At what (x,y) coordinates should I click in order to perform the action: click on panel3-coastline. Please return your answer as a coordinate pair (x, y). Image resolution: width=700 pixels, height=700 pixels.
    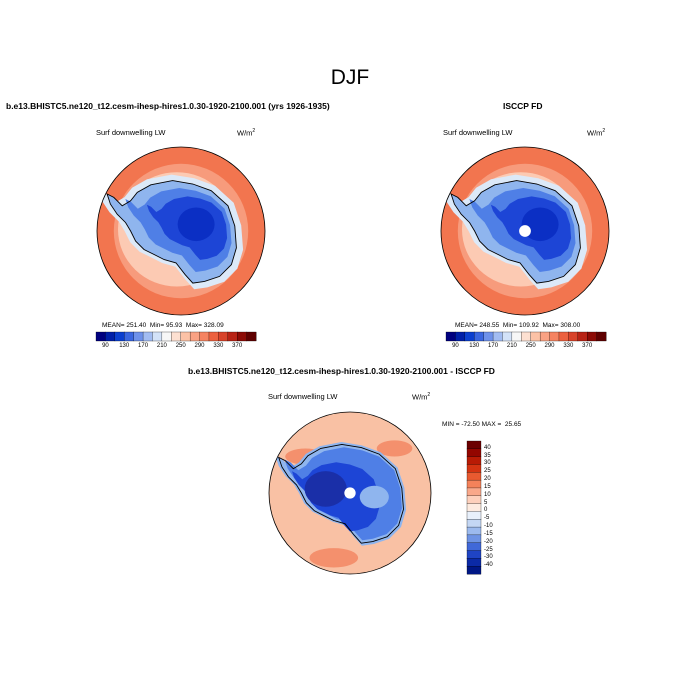
    Looking at the image, I should click on (340, 493).